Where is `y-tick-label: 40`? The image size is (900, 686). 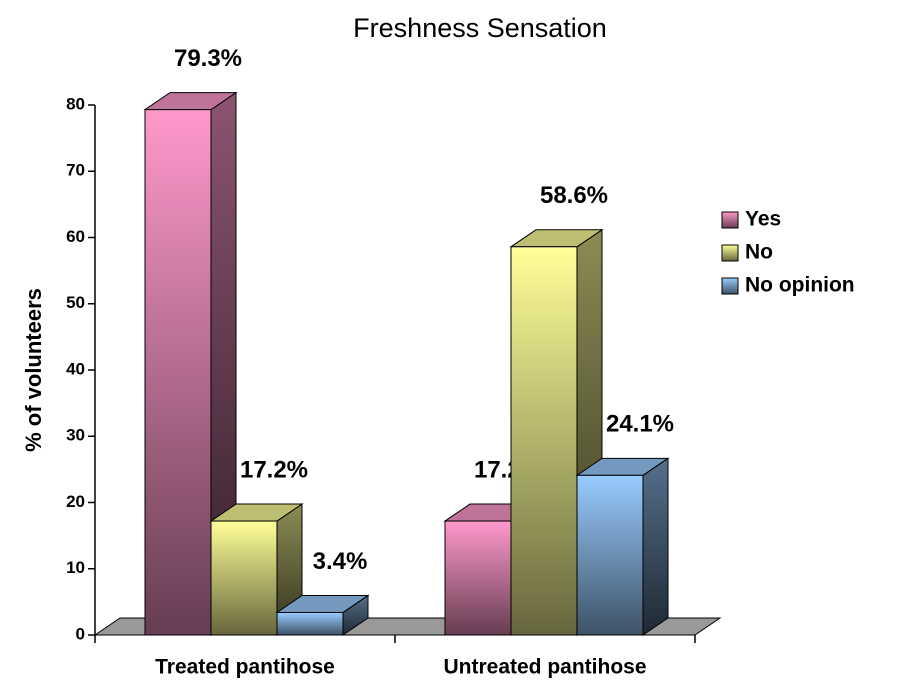
y-tick-label: 40 is located at coordinates (75, 368).